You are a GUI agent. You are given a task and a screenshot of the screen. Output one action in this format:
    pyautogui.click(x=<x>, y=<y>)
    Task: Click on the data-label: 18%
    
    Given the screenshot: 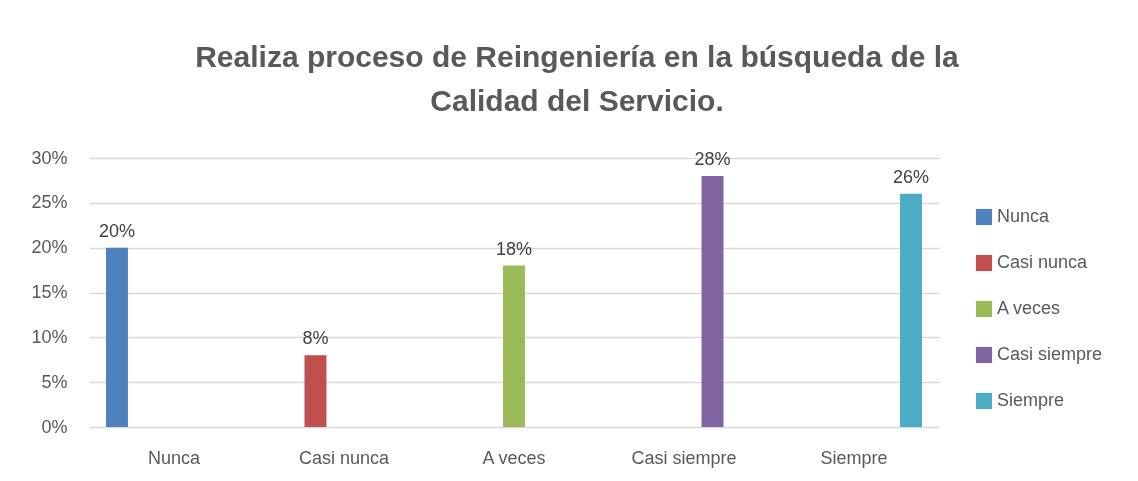 What is the action you would take?
    pyautogui.click(x=514, y=248)
    